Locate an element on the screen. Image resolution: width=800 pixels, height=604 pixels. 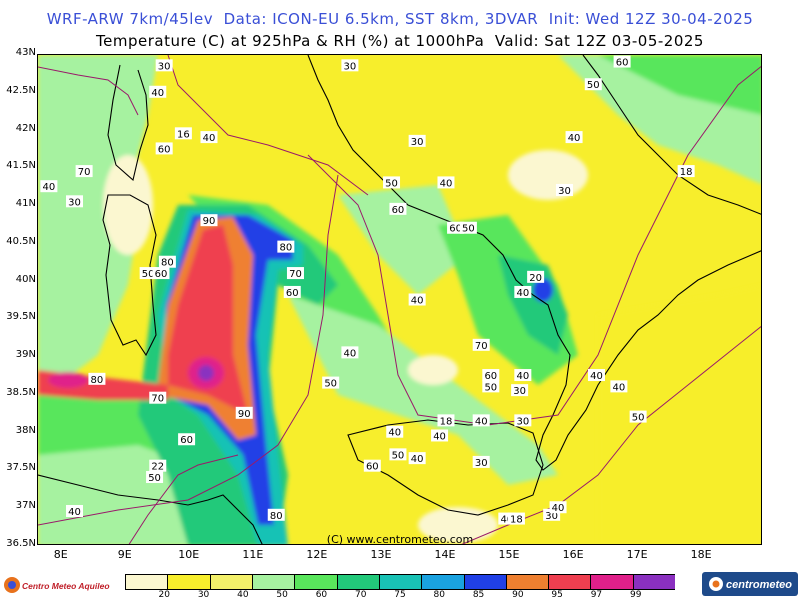
colorbar-label: 90 is located at coordinates (518, 595).